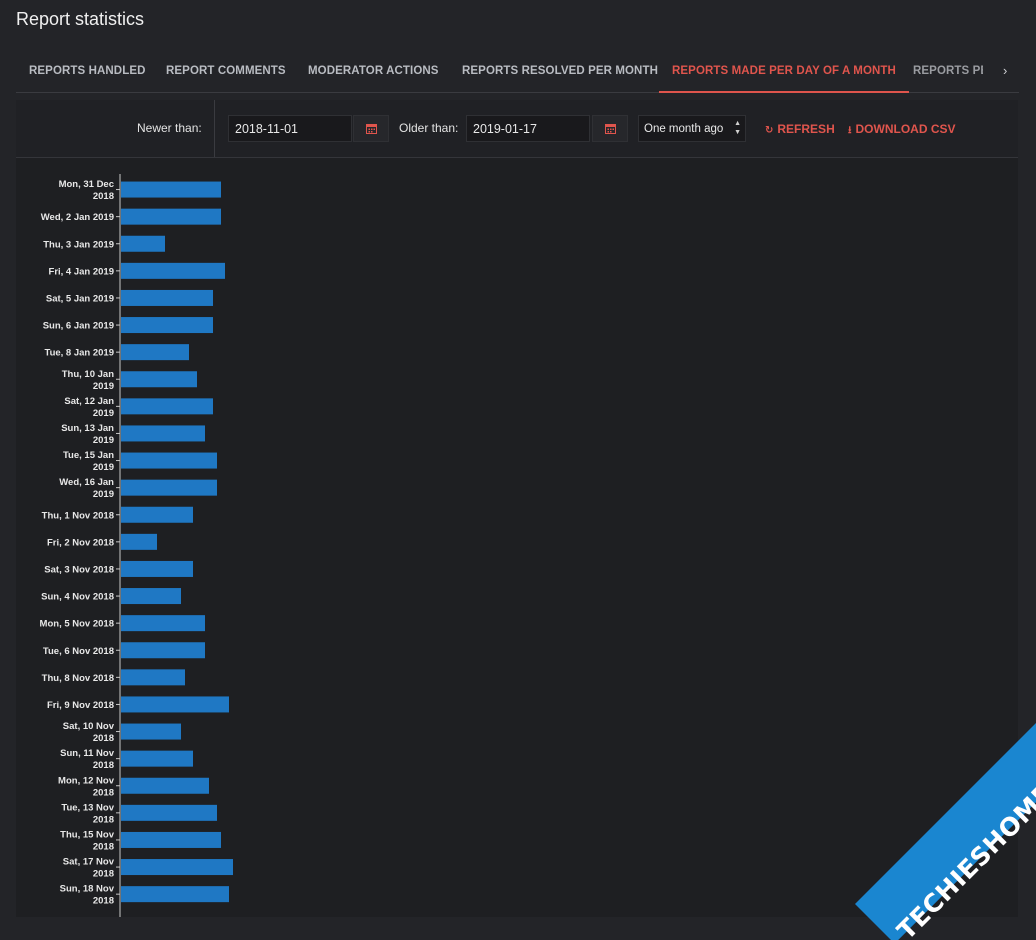  Describe the element at coordinates (214, 128) in the screenshot. I see `filter-divider` at that location.